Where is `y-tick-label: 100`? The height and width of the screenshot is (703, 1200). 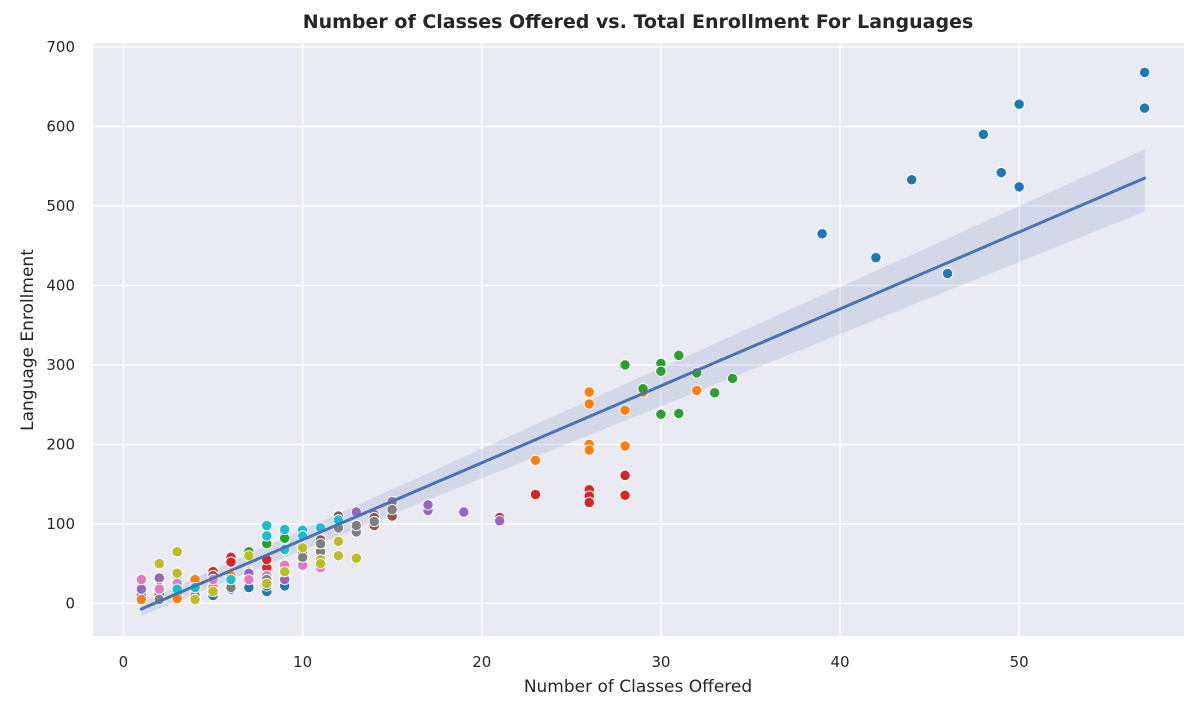
y-tick-label: 100 is located at coordinates (60, 524).